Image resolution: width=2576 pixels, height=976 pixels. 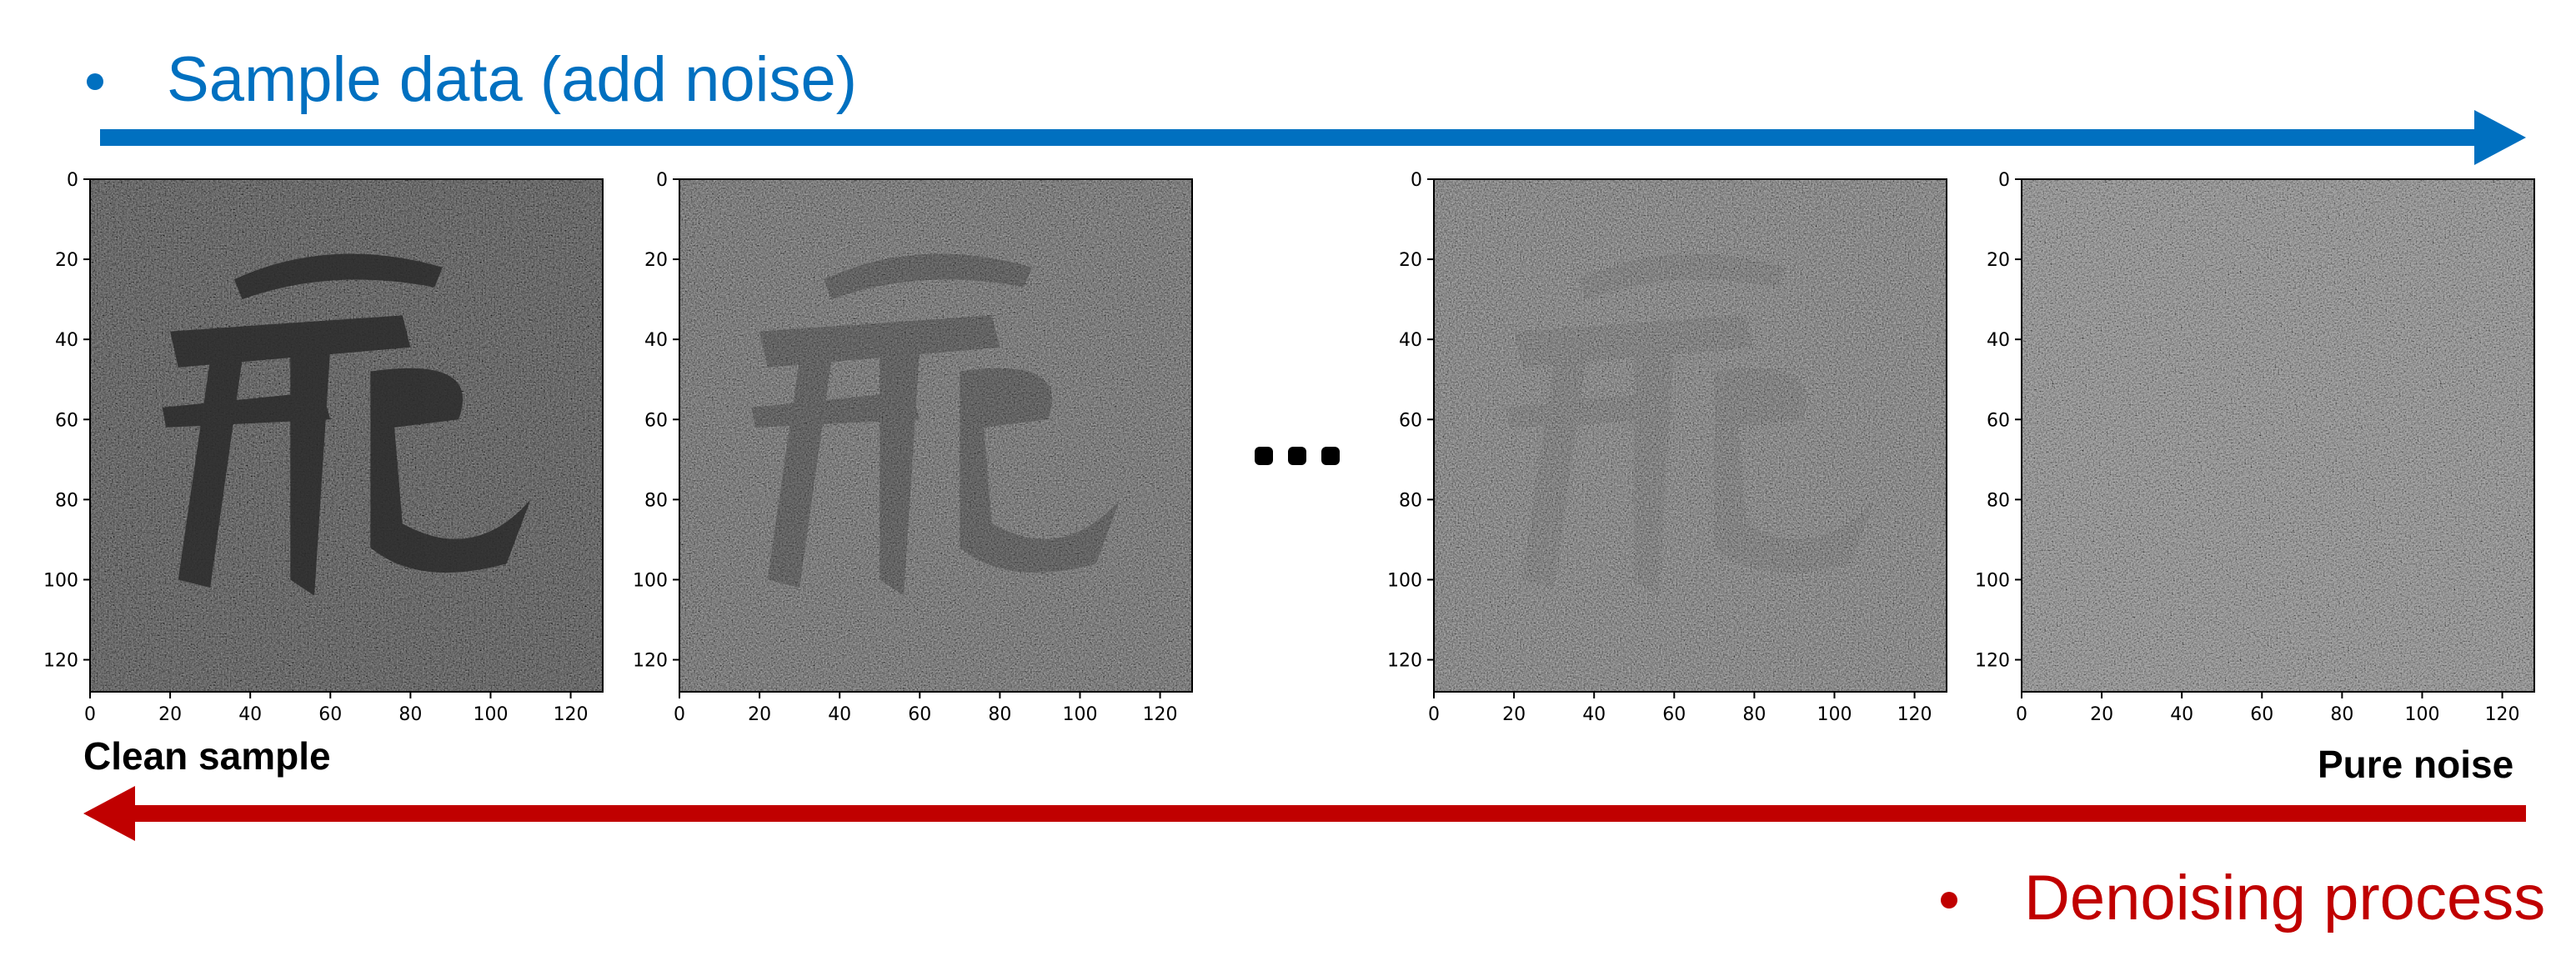 What do you see at coordinates (1304, 814) in the screenshot?
I see `reverse-arrow` at bounding box center [1304, 814].